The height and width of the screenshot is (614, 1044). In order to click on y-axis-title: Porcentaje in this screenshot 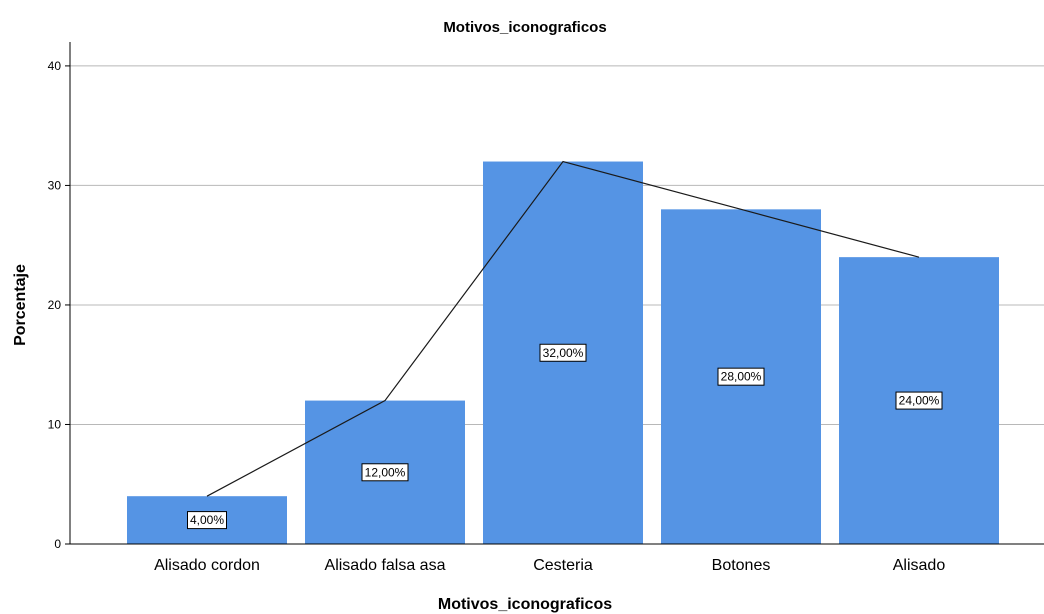, I will do `click(20, 305)`.